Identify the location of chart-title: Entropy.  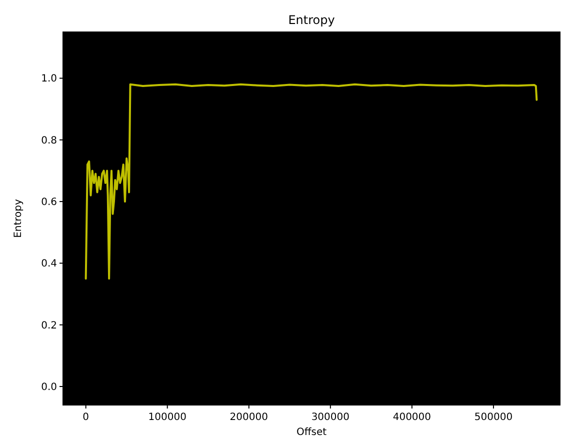
(311, 20).